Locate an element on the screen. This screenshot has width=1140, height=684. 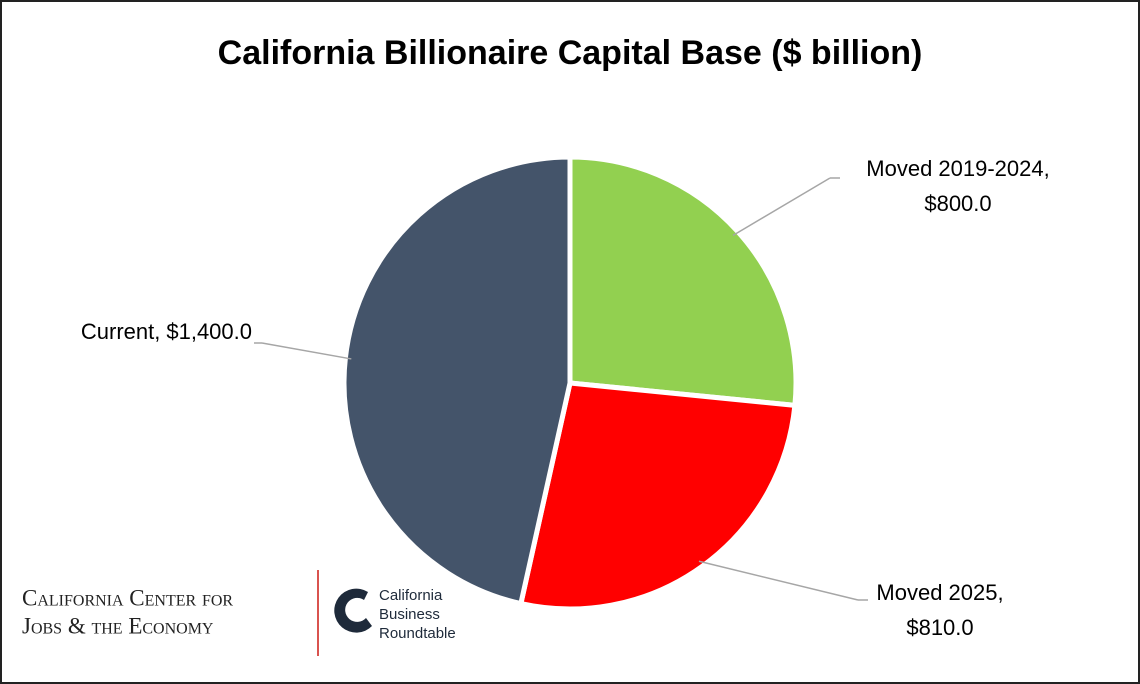
data-label-category: Moved 2025, is located at coordinates (939, 592).